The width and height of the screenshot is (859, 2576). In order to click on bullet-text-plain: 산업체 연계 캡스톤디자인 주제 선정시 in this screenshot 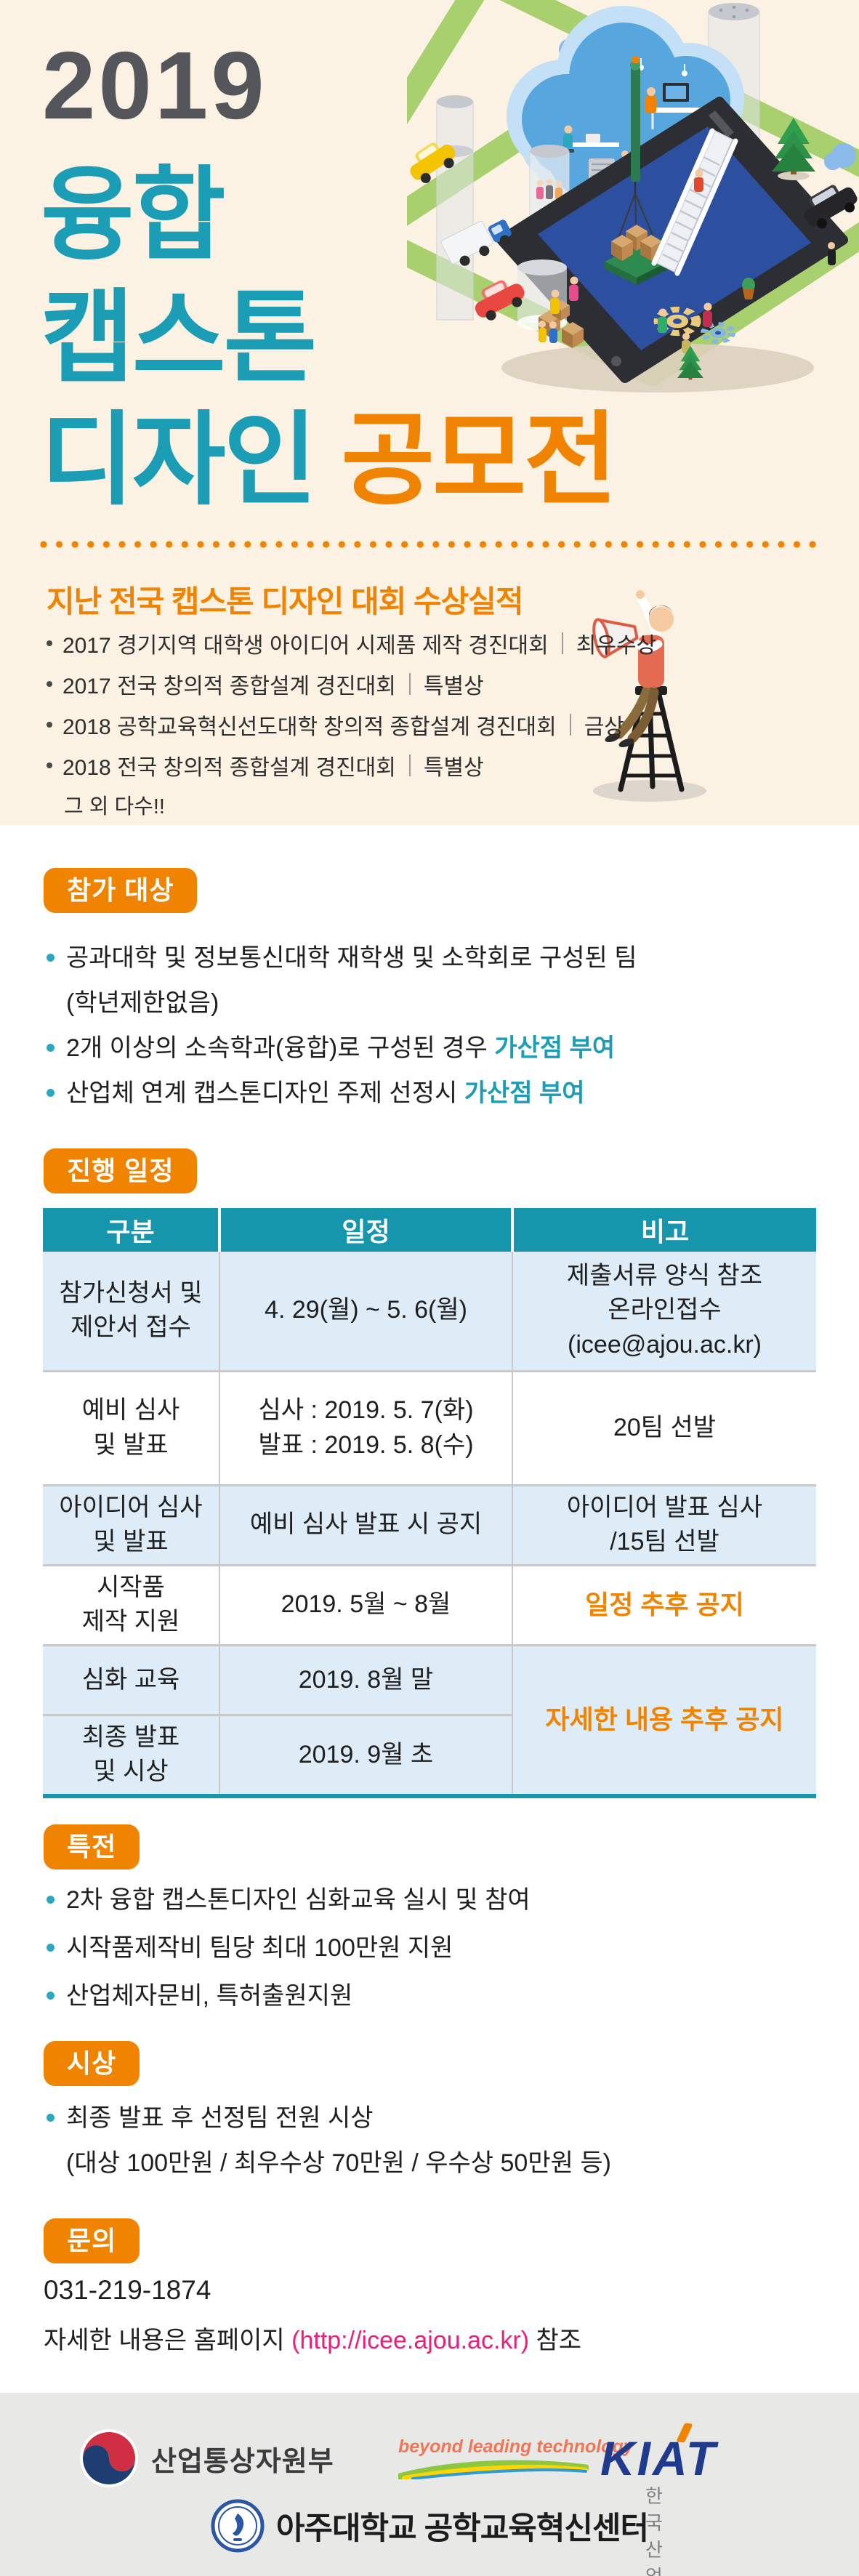, I will do `click(265, 1093)`.